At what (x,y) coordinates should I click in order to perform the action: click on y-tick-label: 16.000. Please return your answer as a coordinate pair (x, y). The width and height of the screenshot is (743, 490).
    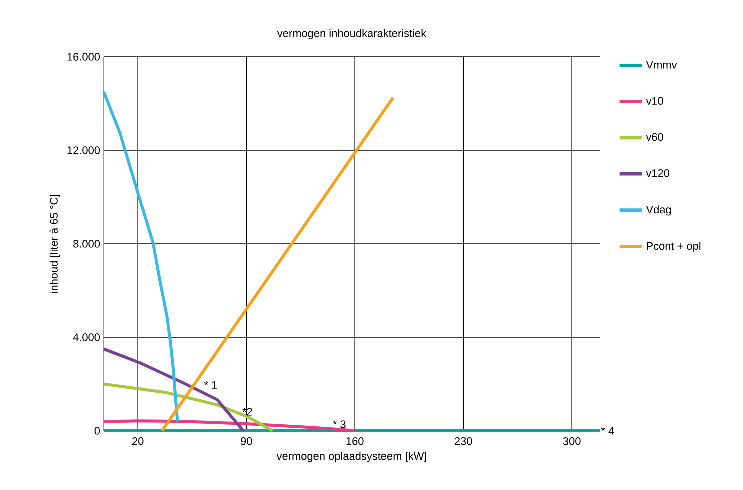
    Looking at the image, I should click on (84, 57).